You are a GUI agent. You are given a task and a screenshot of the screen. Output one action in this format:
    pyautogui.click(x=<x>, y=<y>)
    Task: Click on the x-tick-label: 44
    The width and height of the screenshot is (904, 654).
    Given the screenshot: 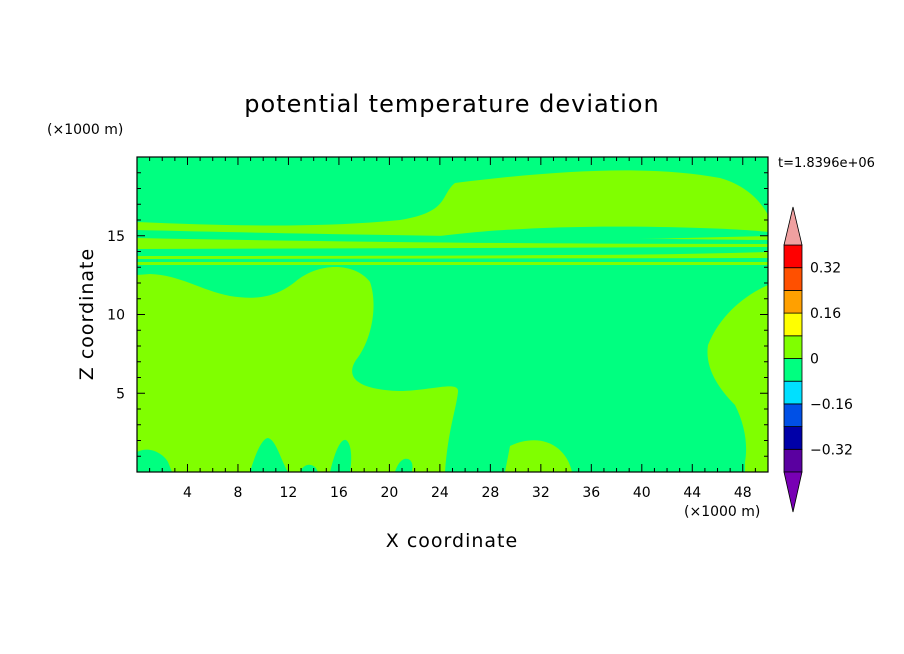 What is the action you would take?
    pyautogui.click(x=692, y=493)
    